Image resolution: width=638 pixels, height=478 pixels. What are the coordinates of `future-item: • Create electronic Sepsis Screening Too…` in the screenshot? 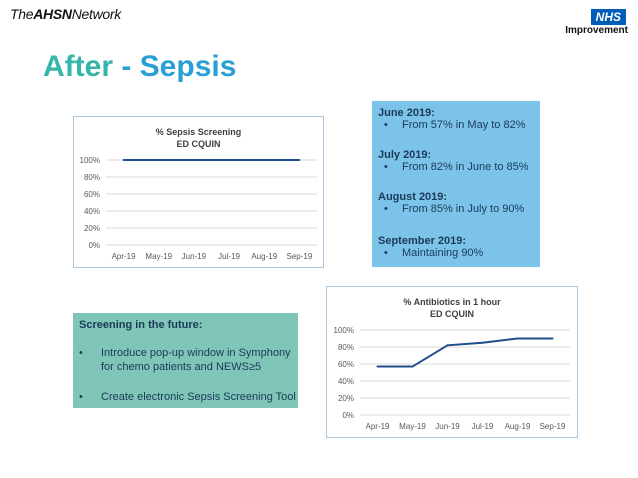 It's located at (188, 397).